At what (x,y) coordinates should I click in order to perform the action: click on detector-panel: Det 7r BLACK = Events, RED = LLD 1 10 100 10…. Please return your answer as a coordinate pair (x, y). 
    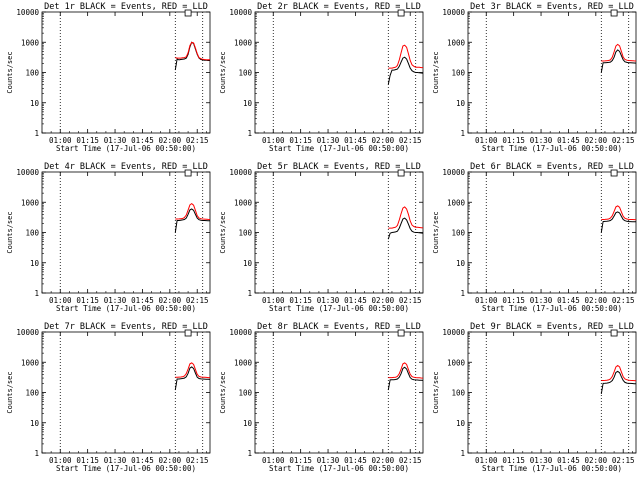
    Looking at the image, I should click on (108, 397).